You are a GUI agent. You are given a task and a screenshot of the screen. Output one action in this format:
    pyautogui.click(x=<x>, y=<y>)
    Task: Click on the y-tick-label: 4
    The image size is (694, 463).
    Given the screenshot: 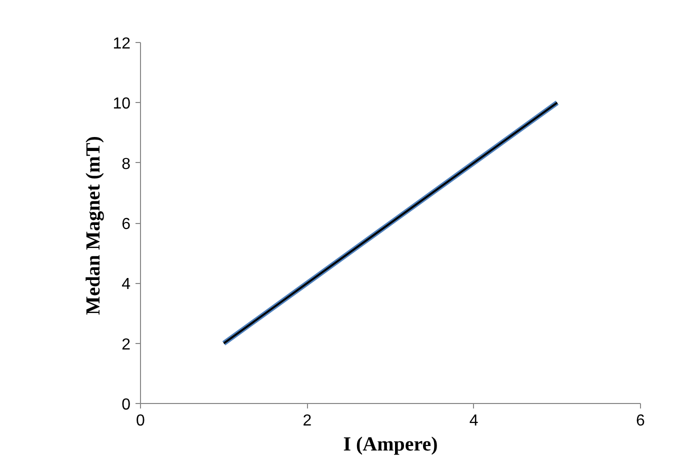 What is the action you would take?
    pyautogui.click(x=126, y=285)
    